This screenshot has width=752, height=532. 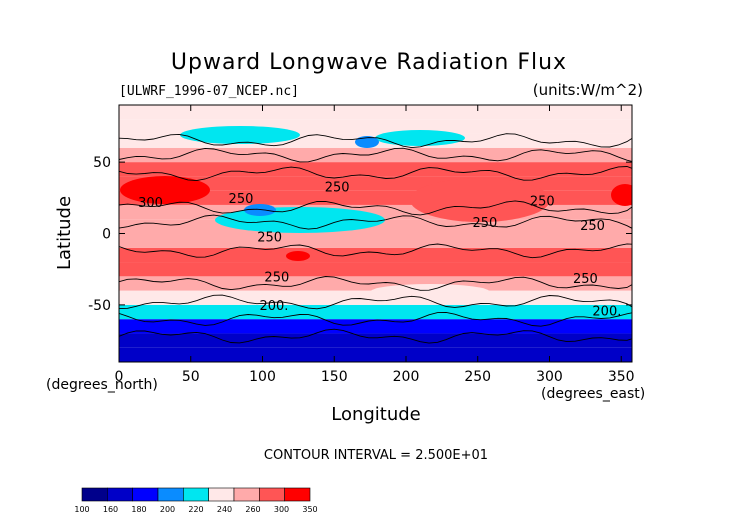 I want to click on chart-title: Upward Longwave Radiation Flux, so click(x=369, y=62).